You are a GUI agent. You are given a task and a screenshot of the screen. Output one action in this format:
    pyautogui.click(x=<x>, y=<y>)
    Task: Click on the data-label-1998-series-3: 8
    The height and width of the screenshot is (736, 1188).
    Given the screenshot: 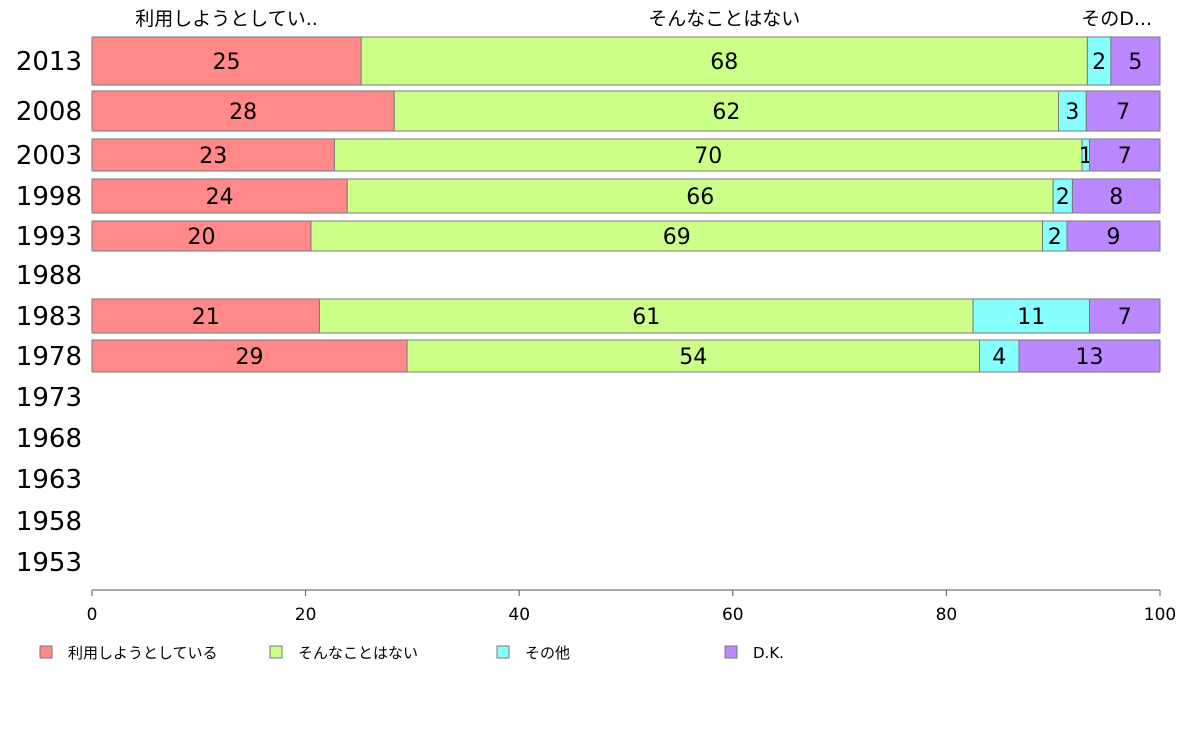 What is the action you would take?
    pyautogui.click(x=1116, y=197)
    